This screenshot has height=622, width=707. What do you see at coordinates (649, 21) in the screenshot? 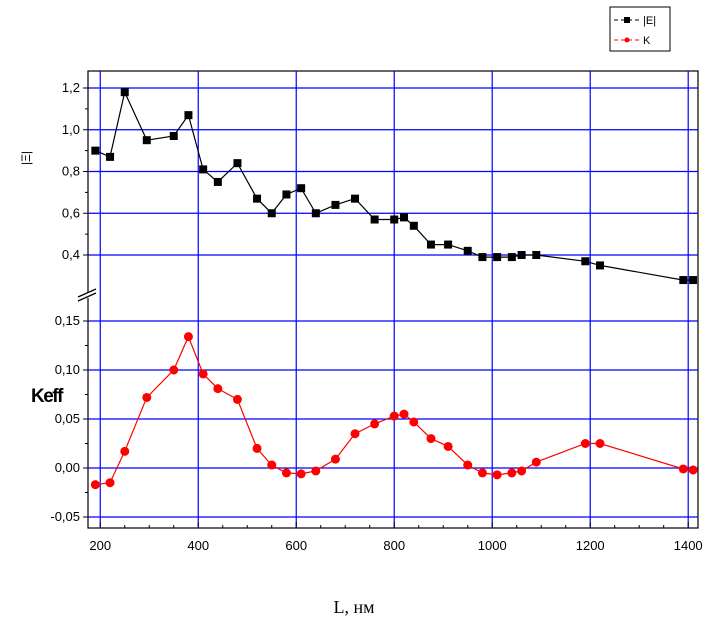
I see `legend-label-e: |E|` at bounding box center [649, 21].